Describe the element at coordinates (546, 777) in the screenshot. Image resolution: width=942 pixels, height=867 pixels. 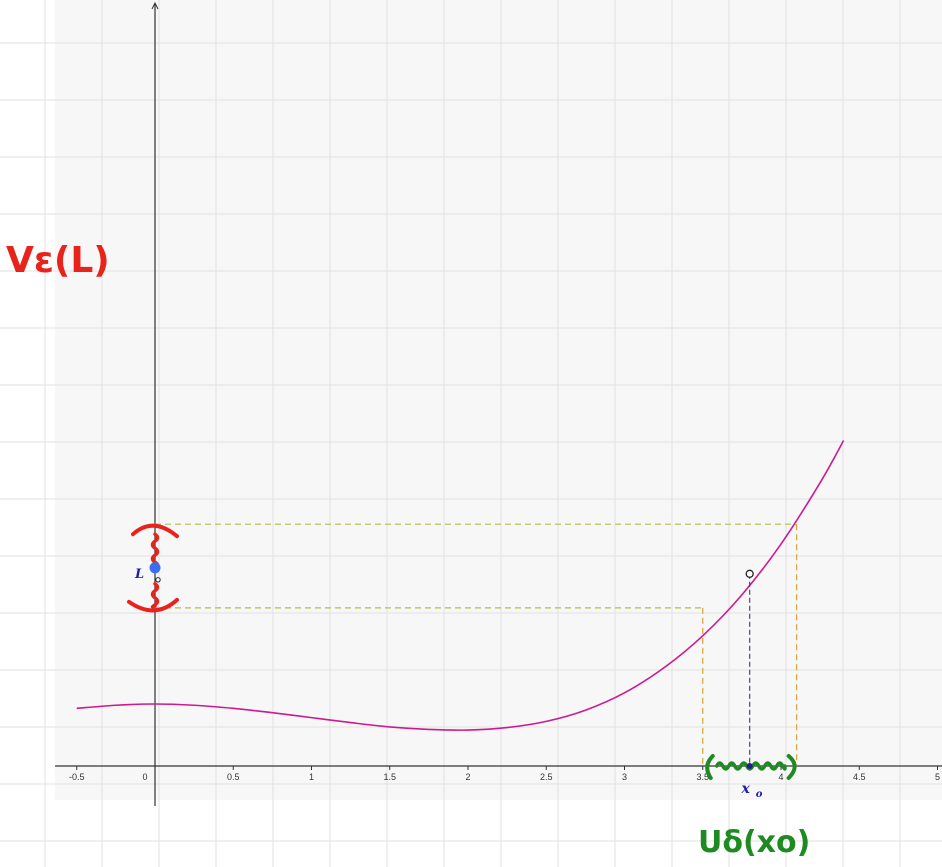
I see `x-tick-label: 2.5` at that location.